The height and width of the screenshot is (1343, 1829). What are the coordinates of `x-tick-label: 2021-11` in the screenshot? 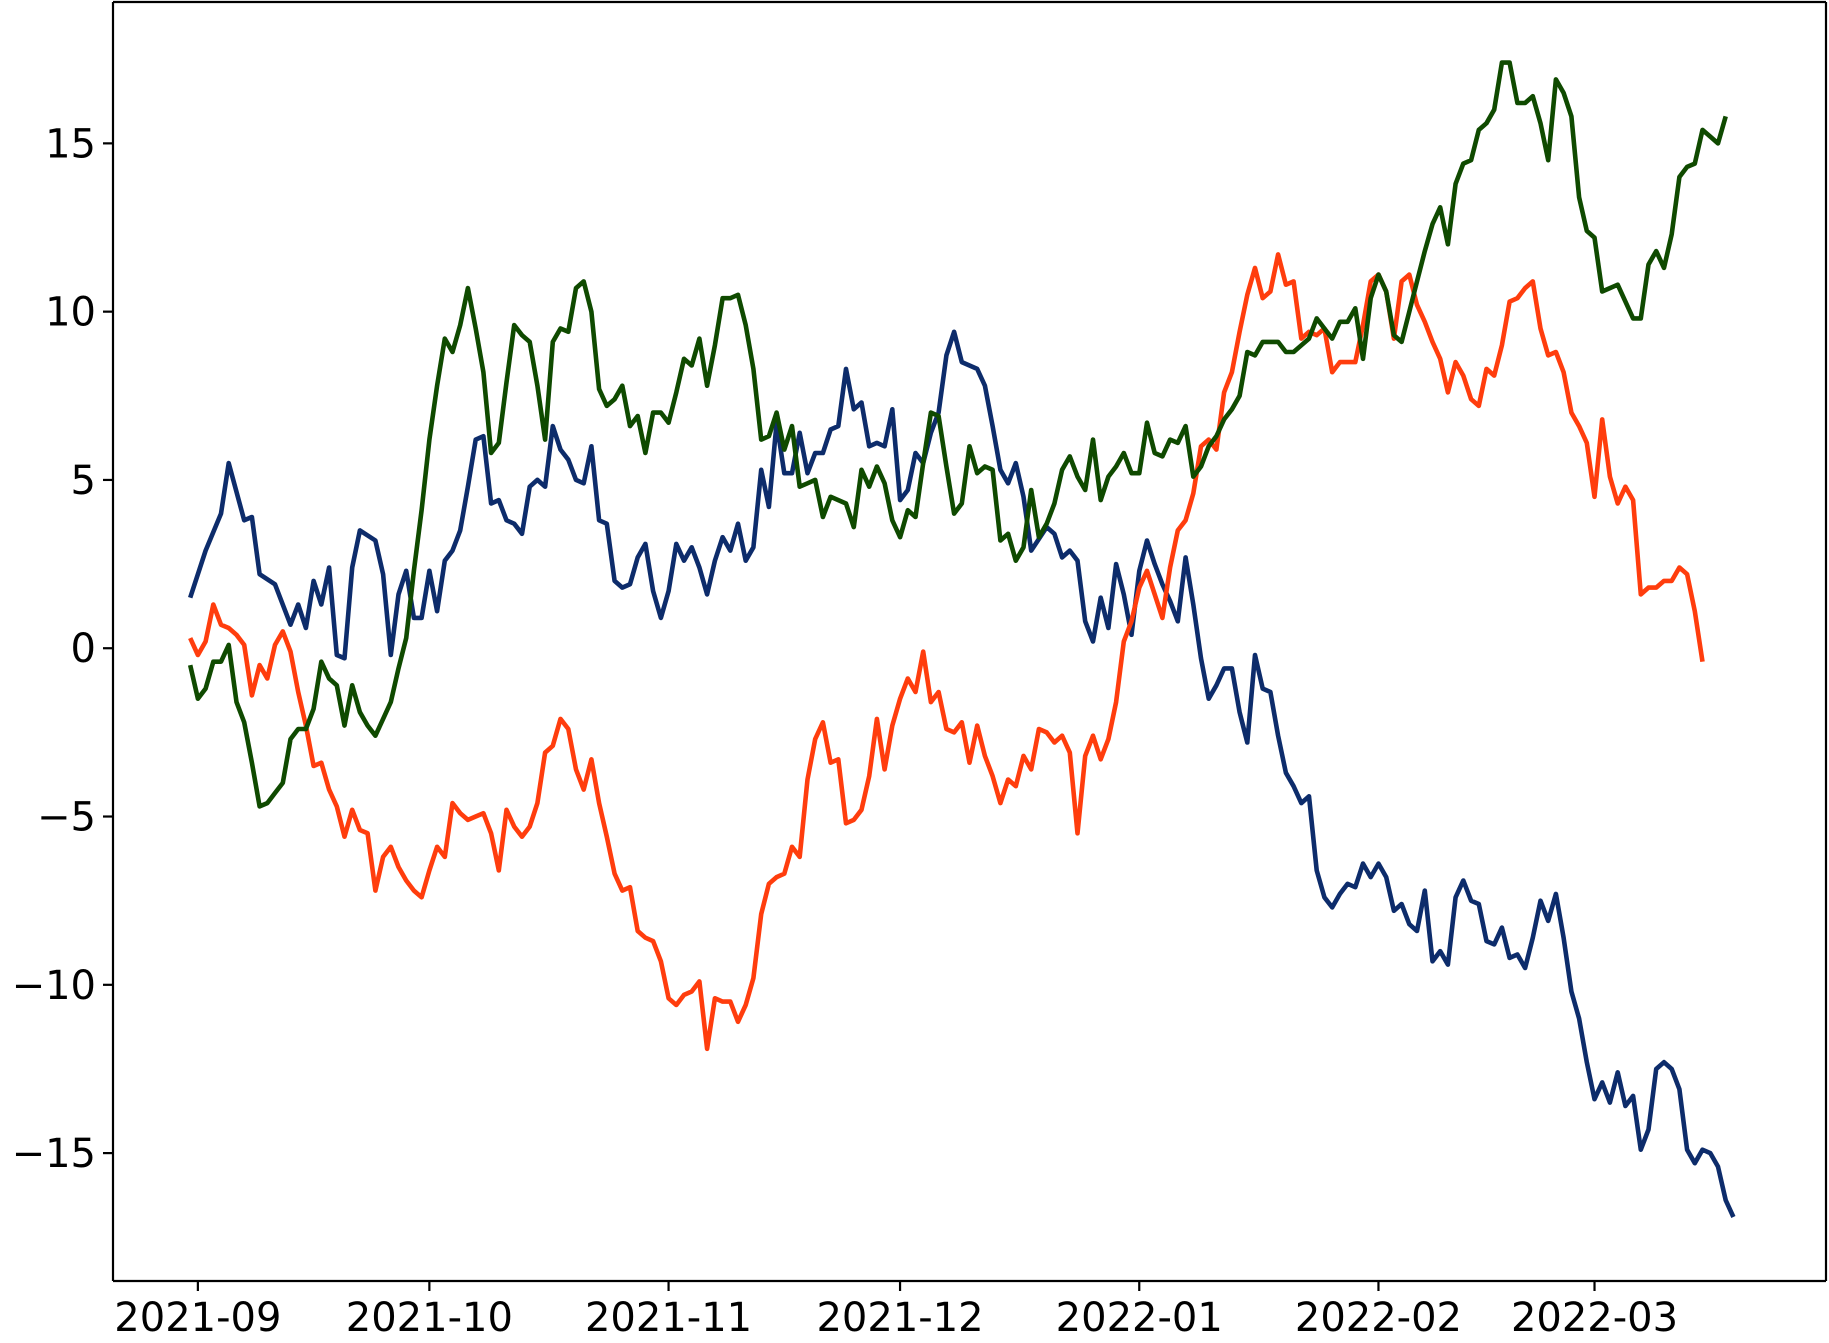 It's located at (668, 1318).